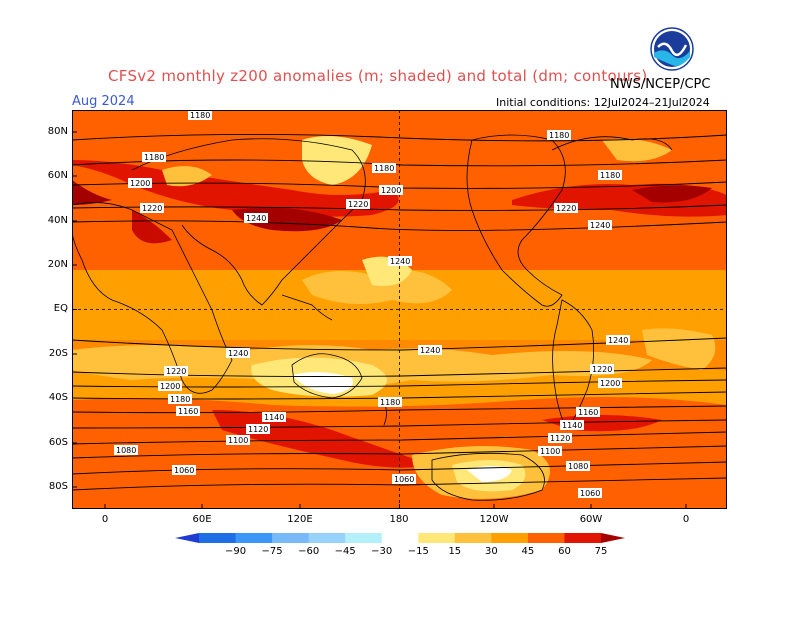  I want to click on forecast-month: Aug 2024, so click(103, 101).